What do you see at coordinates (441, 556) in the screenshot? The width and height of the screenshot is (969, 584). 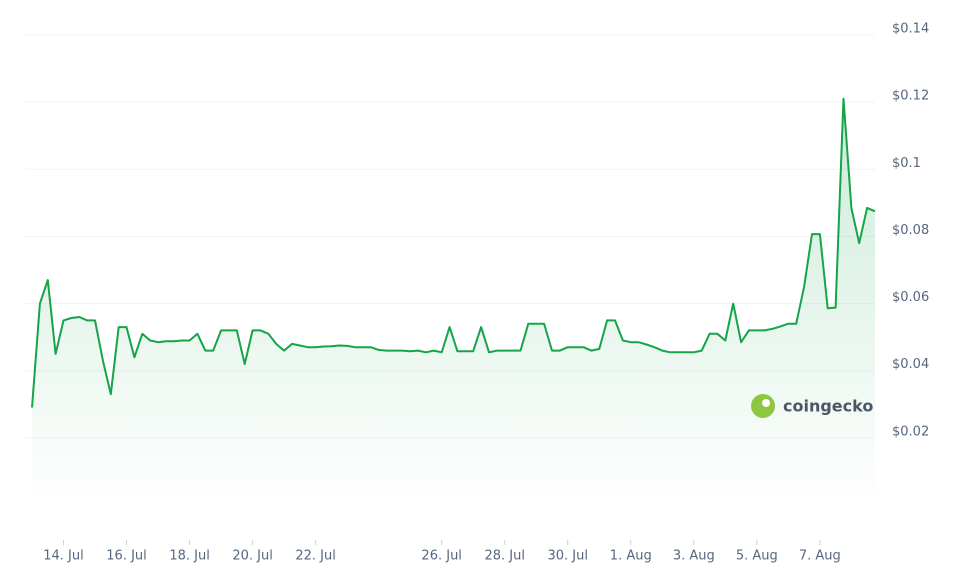 I see `x-tick-label: 26. Jul` at bounding box center [441, 556].